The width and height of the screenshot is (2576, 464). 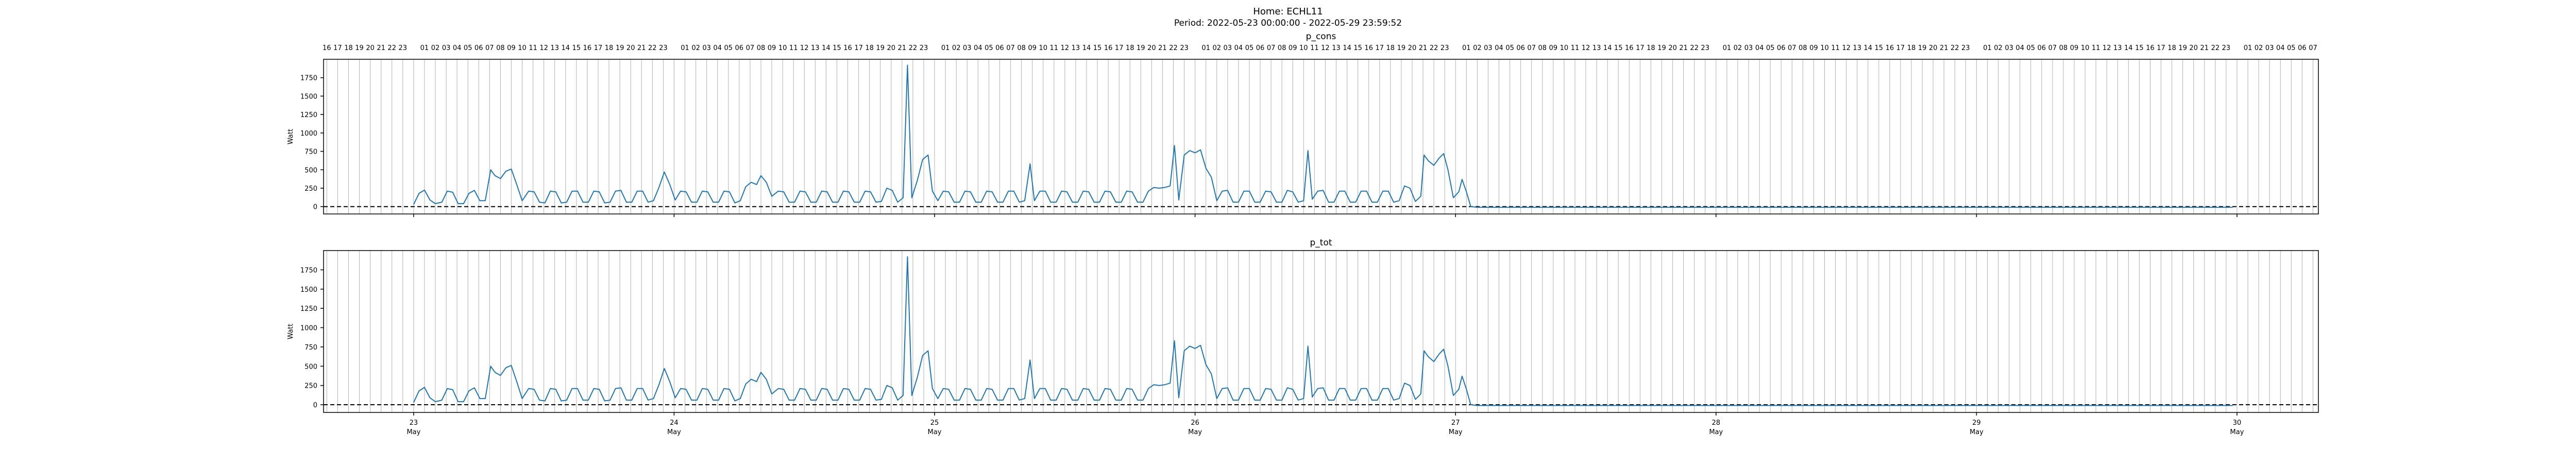 What do you see at coordinates (1288, 11) in the screenshot?
I see `figure-title: Home: ECHL11` at bounding box center [1288, 11].